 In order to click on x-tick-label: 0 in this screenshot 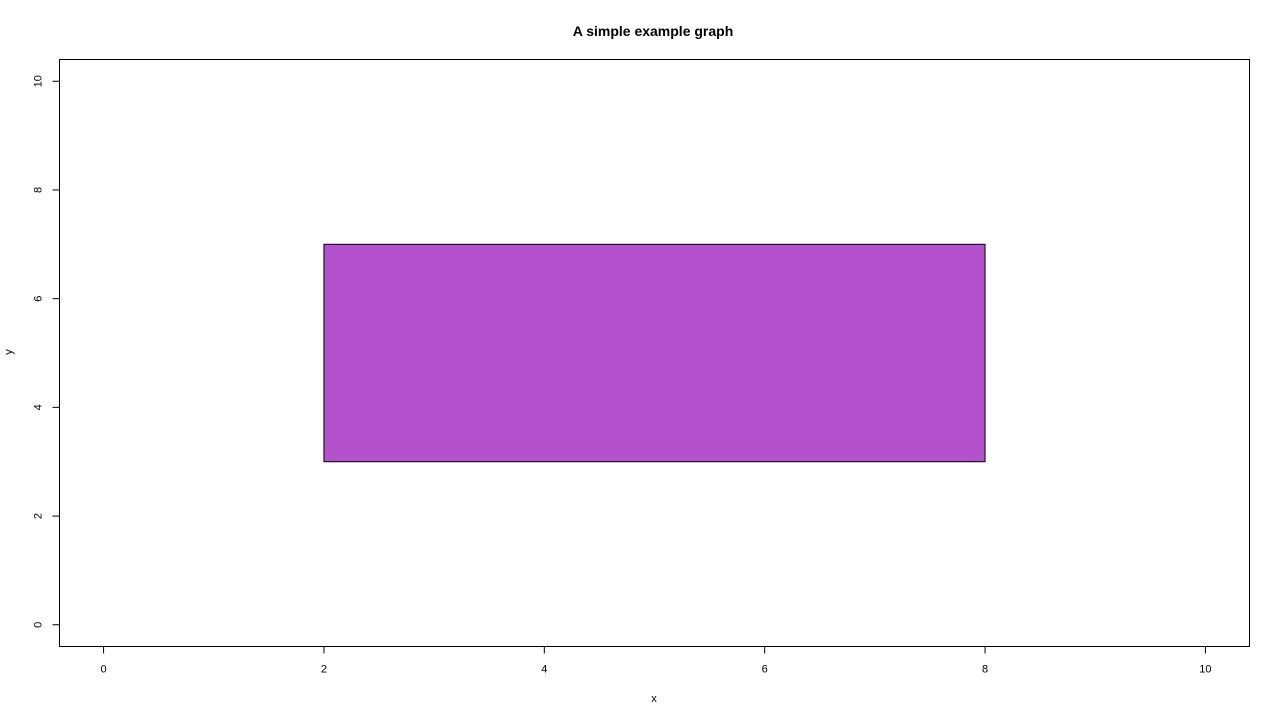, I will do `click(104, 670)`.